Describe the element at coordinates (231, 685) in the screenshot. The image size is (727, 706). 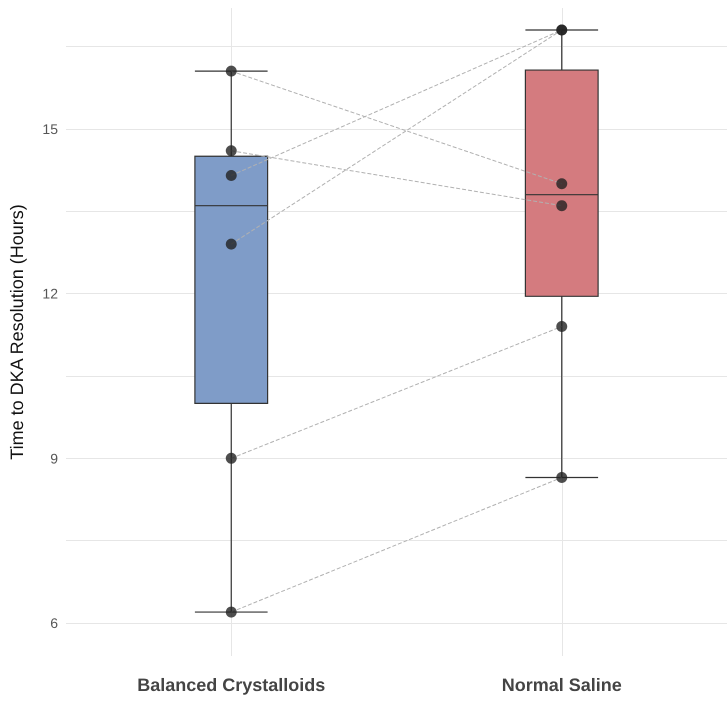
I see `x-tick-label: Balanced Crystalloids` at that location.